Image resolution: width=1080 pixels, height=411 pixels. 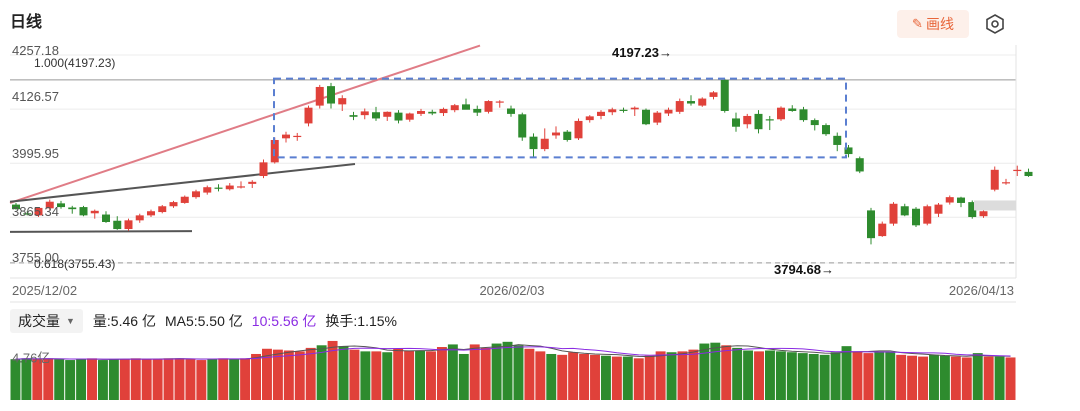 I want to click on annotation-label: 1.000(4197.23), so click(x=74, y=63).